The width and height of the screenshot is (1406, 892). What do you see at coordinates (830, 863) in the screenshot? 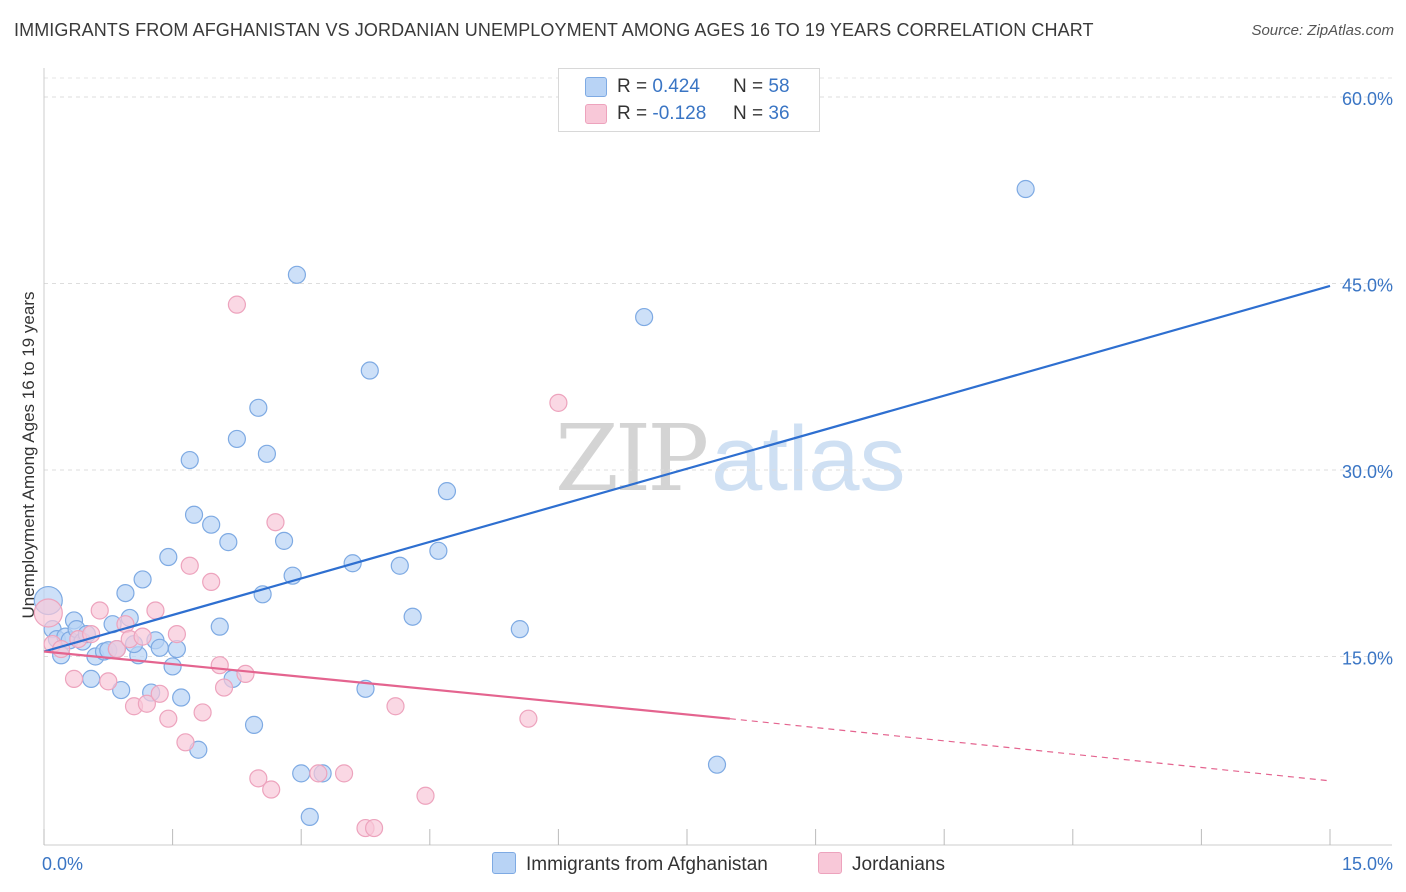
I see `bottom-legend-swatch-pink` at bounding box center [830, 863].